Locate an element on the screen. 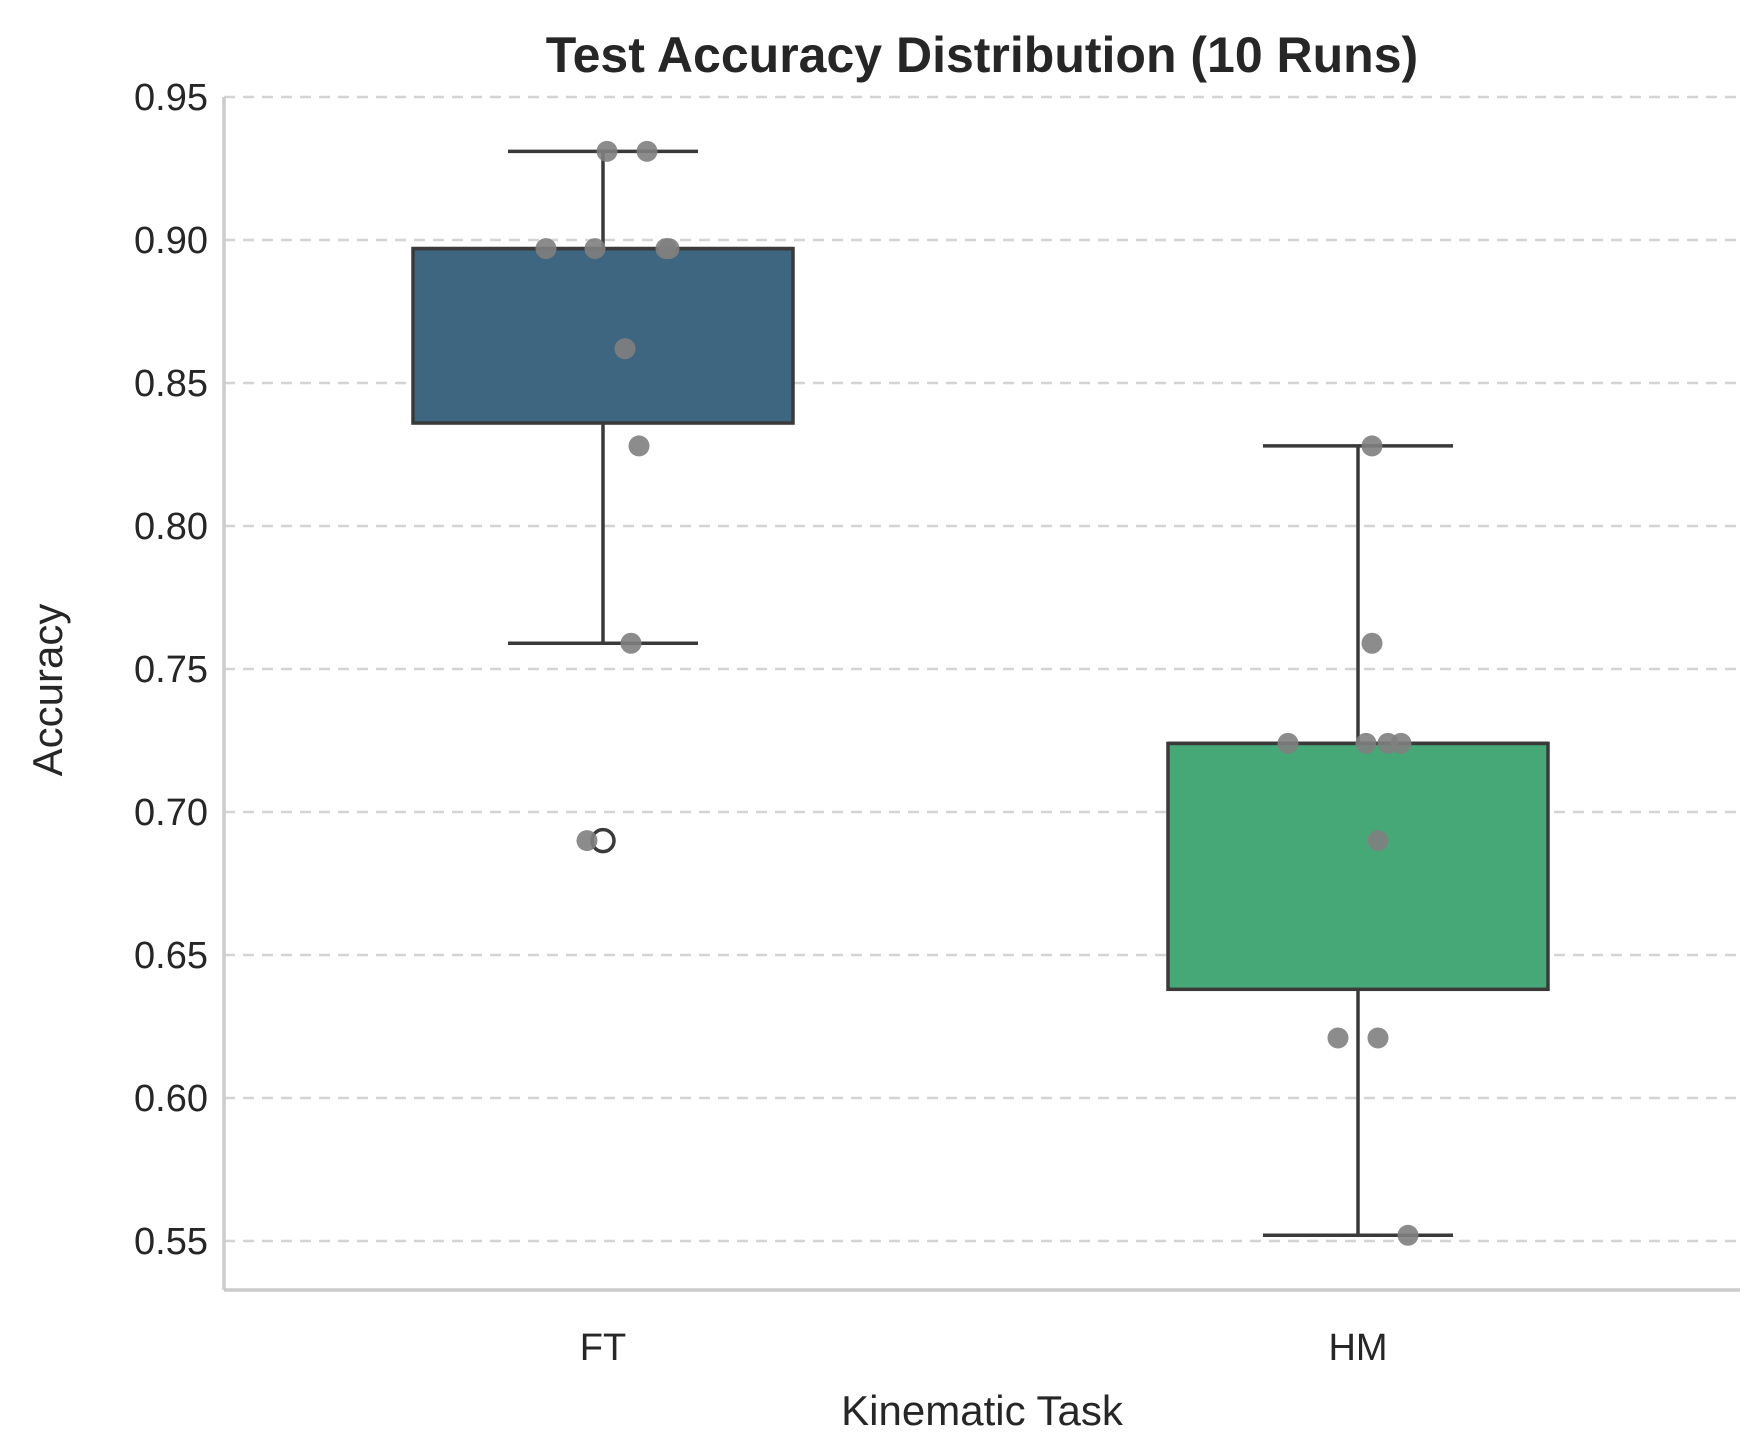 The height and width of the screenshot is (1452, 1751). y-tick-label: 0.80 is located at coordinates (171, 527).